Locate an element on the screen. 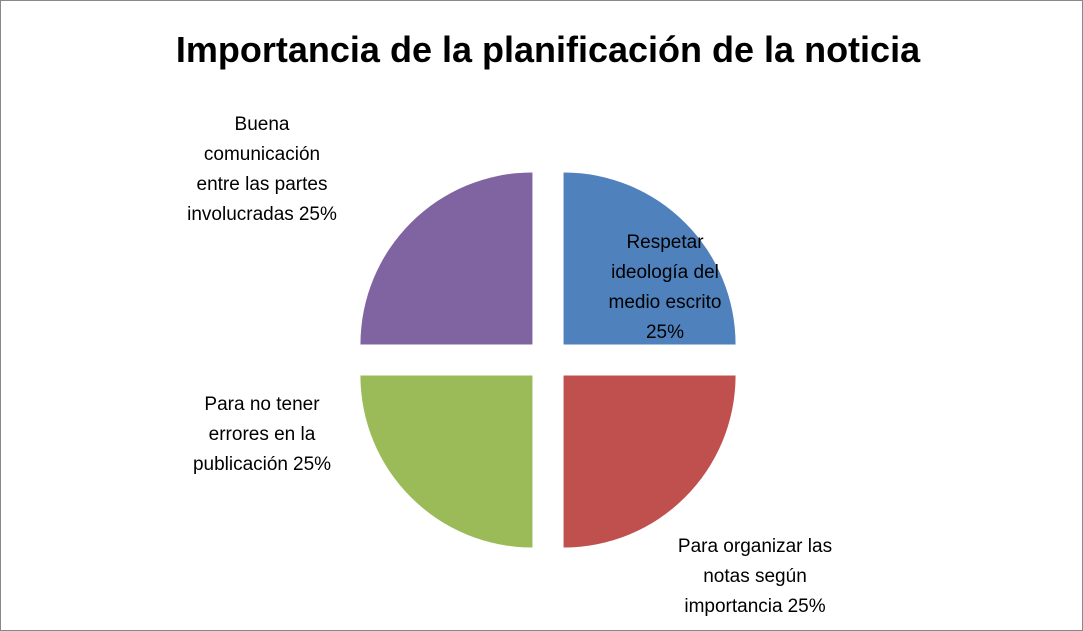  label-line: publicación is located at coordinates (240, 464).